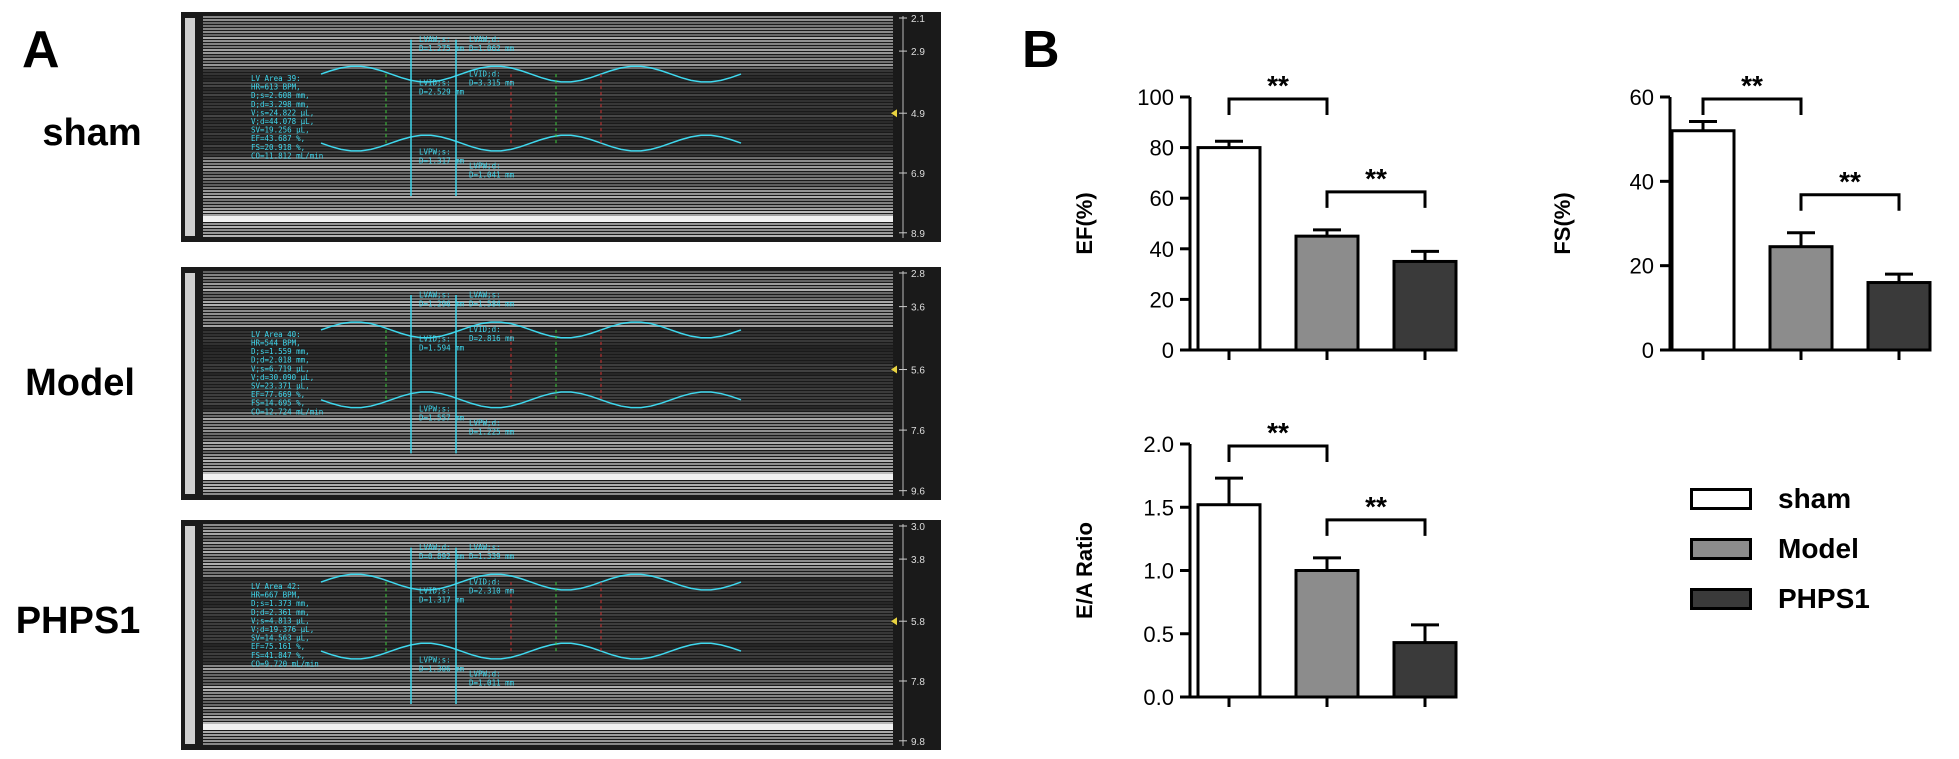 This screenshot has height=759, width=1959. Describe the element at coordinates (287, 155) in the screenshot. I see `echo-measurement: CO=11.812 mL/min` at that location.